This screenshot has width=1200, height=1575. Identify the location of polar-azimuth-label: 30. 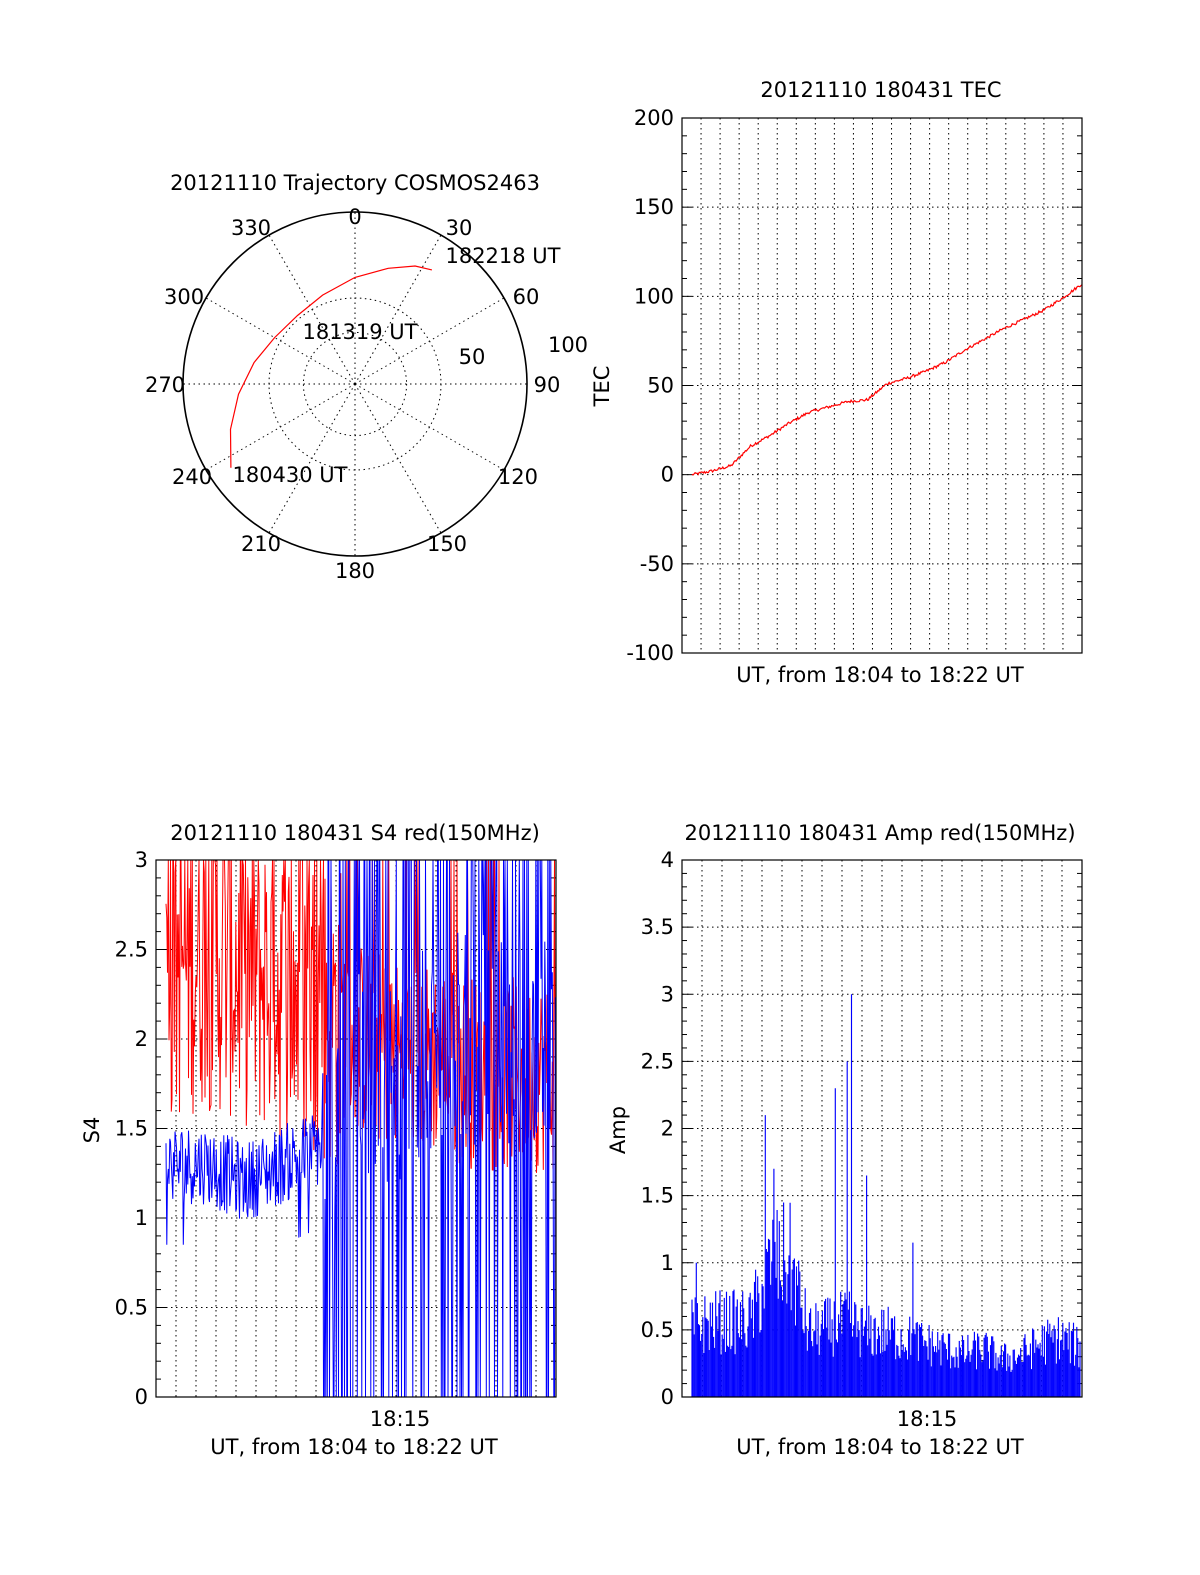
(459, 228).